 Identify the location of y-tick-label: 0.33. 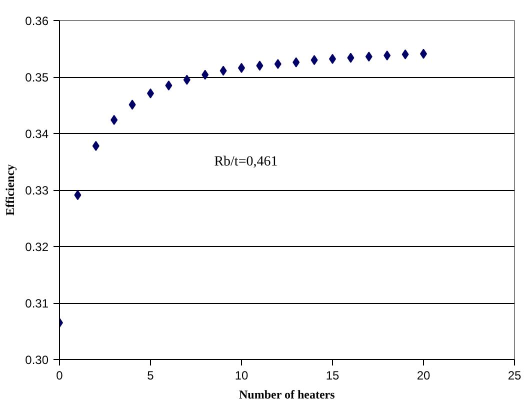
(37, 191).